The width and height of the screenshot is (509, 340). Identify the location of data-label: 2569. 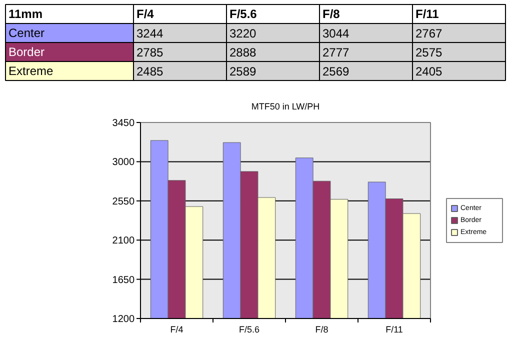
(336, 71).